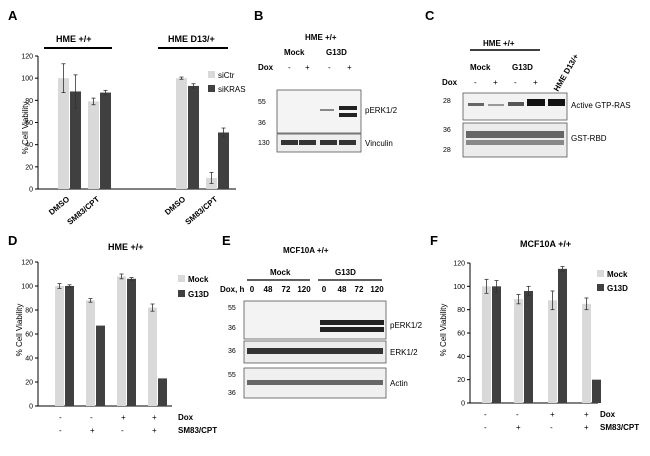 Image resolution: width=650 pixels, height=456 pixels. What do you see at coordinates (226, 240) in the screenshot?
I see `panel-e-letter: E` at bounding box center [226, 240].